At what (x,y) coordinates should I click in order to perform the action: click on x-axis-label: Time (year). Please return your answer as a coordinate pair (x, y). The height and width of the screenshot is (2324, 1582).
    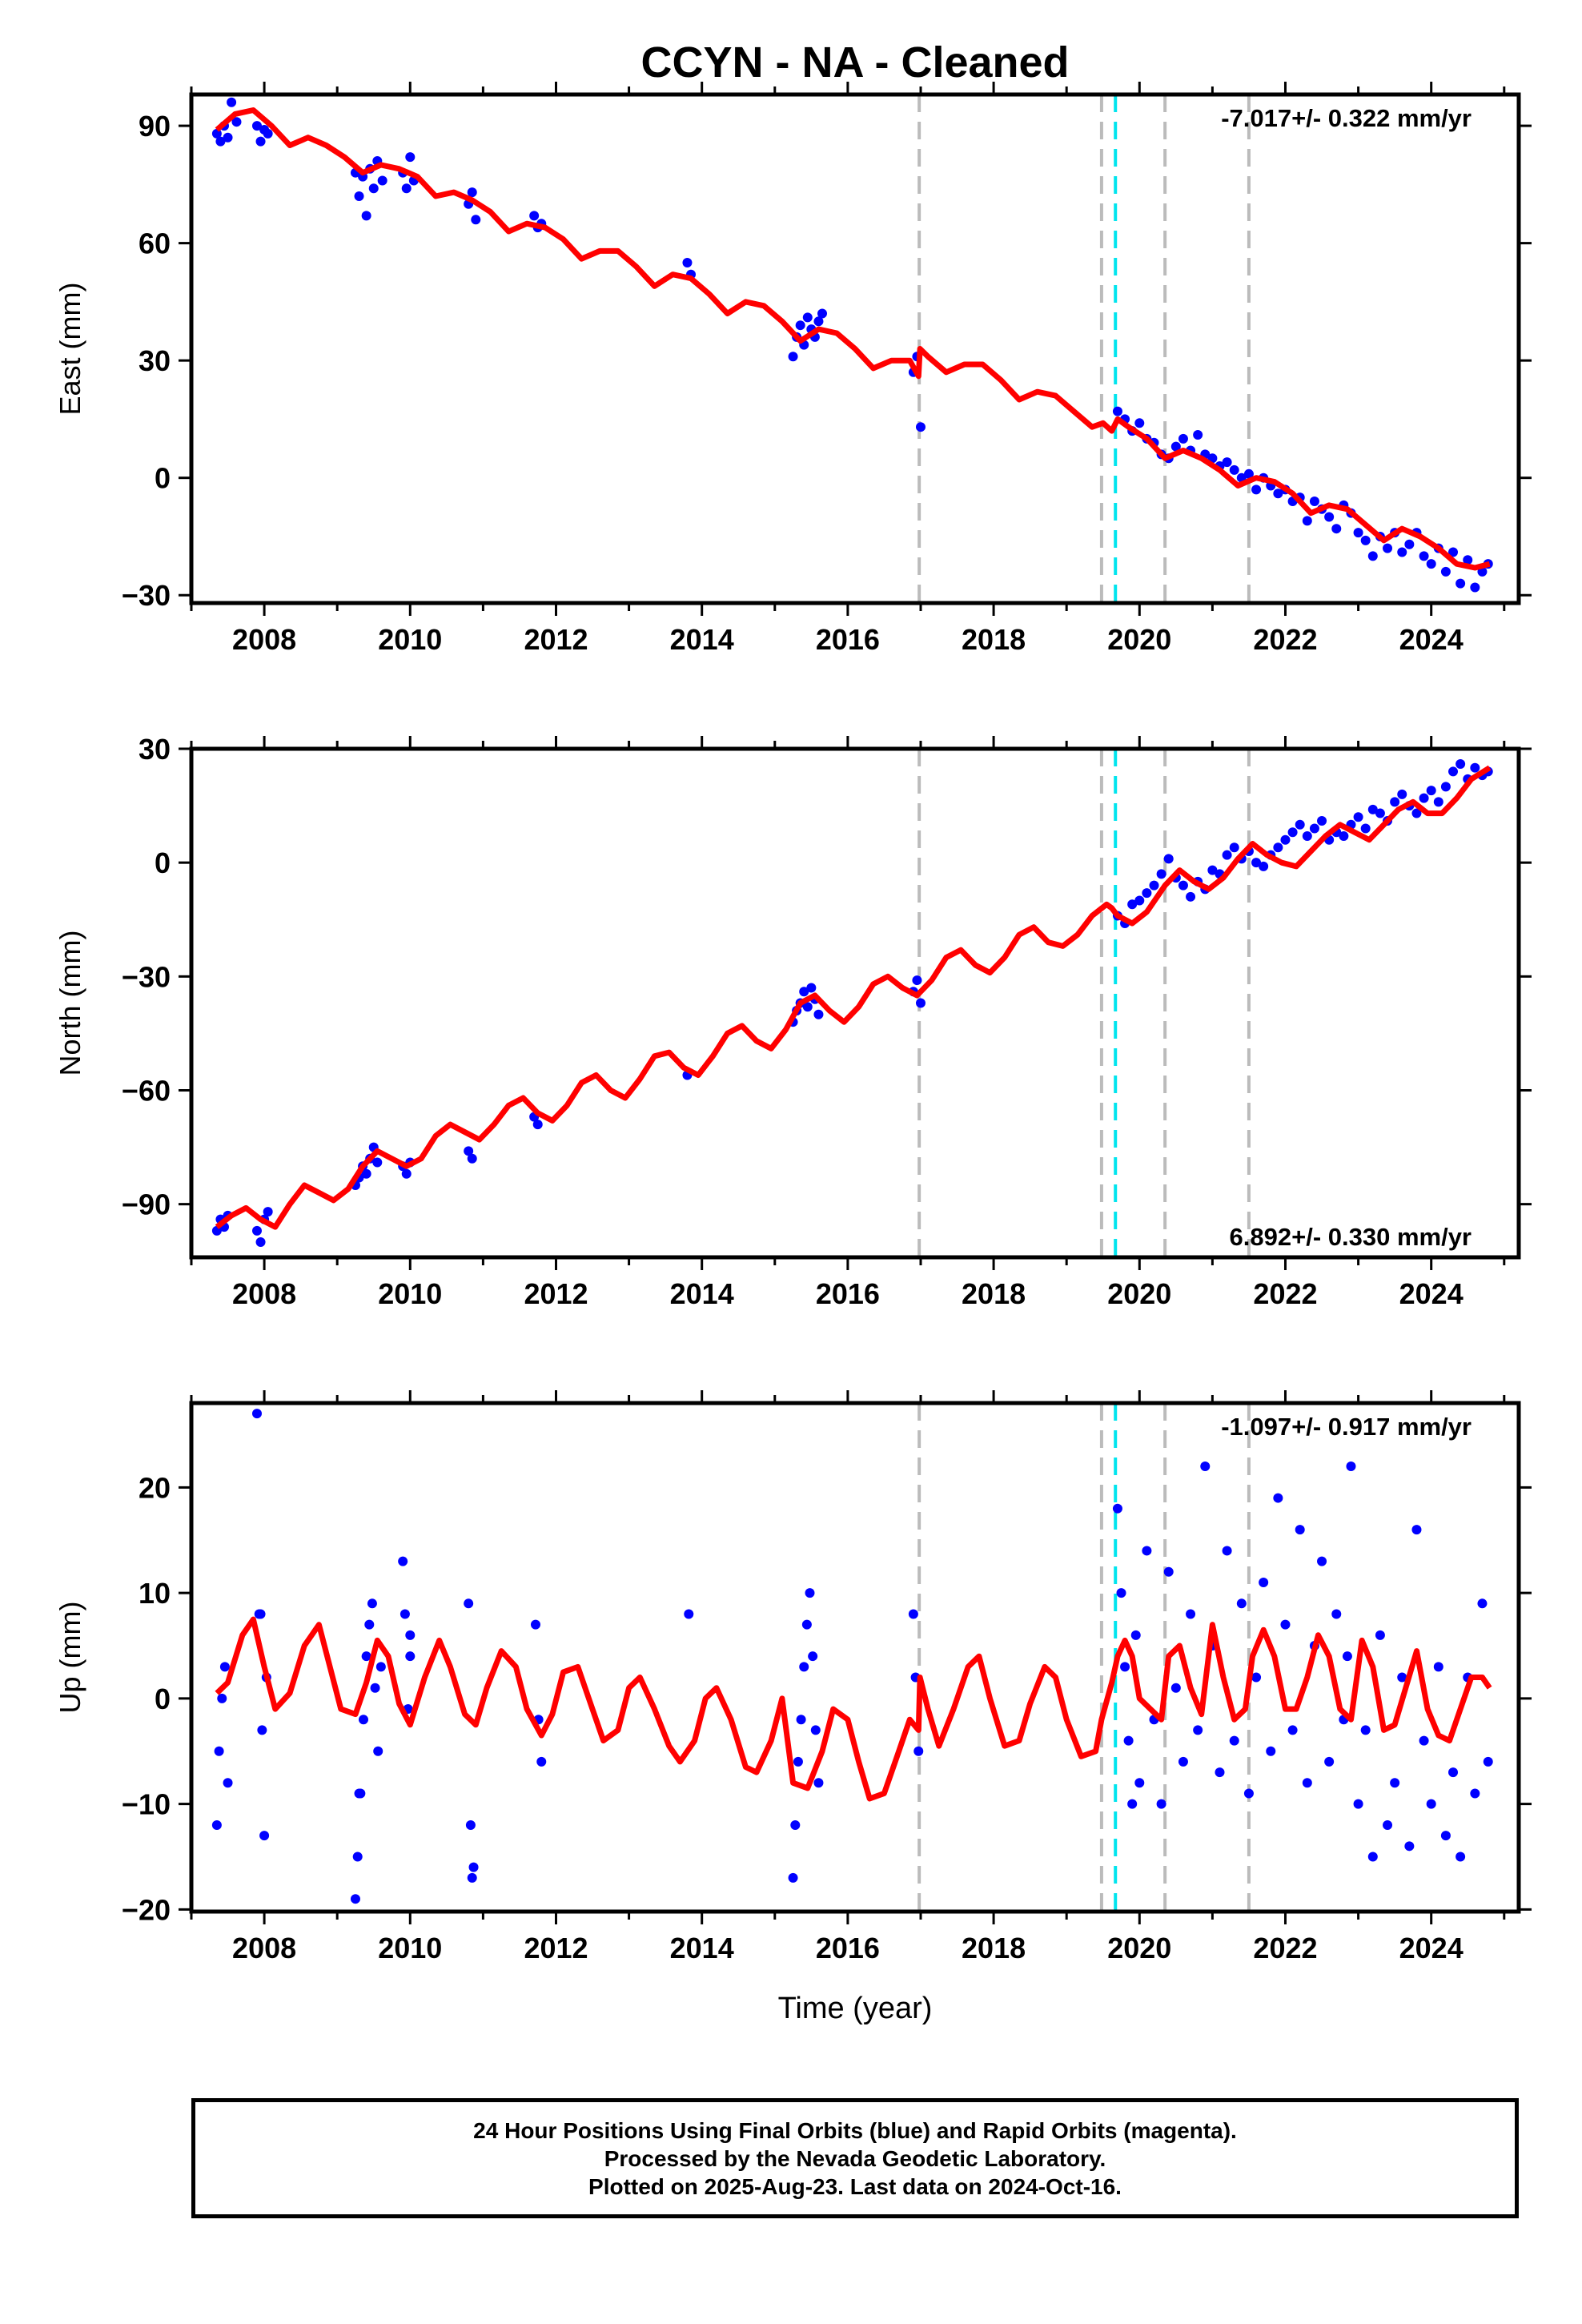
    Looking at the image, I should click on (855, 2009).